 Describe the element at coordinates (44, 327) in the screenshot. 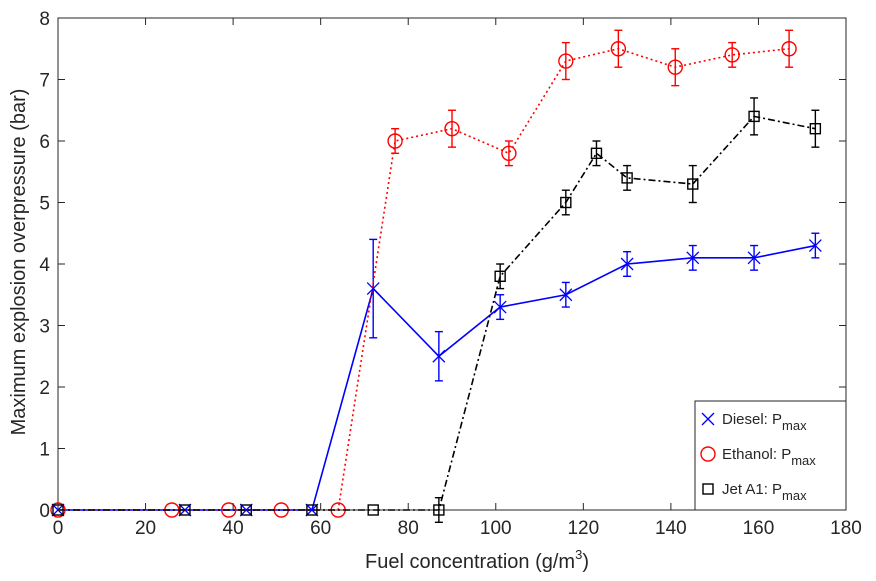

I see `y-tick-label: 3` at that location.